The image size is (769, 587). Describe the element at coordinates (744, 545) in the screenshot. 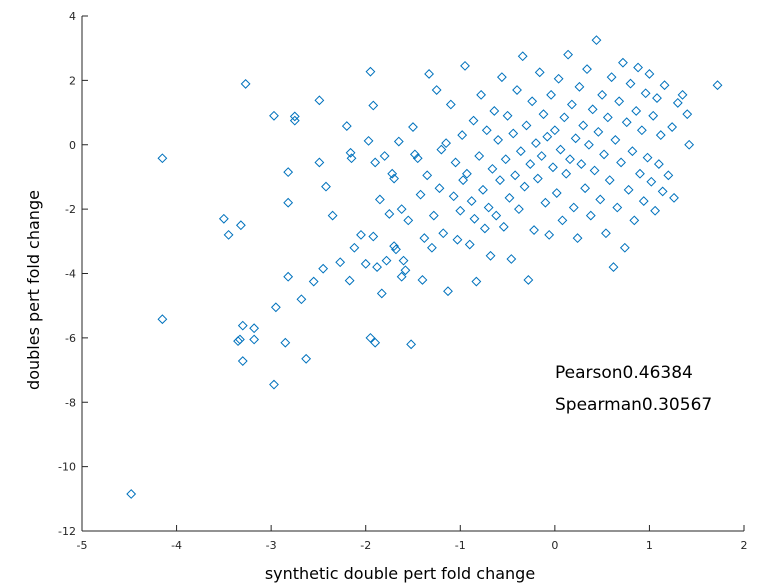

I see `x-tick-label: 2` at that location.